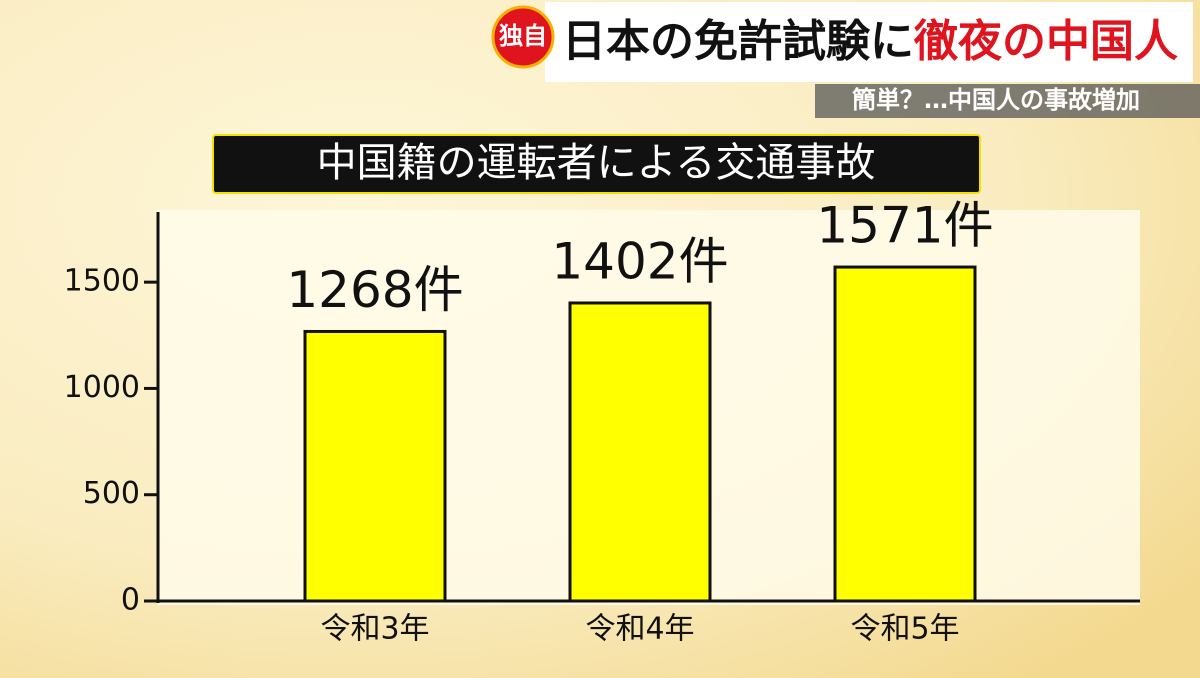 This screenshot has height=678, width=1200. I want to click on x-tick-label: 令和5年, so click(904, 629).